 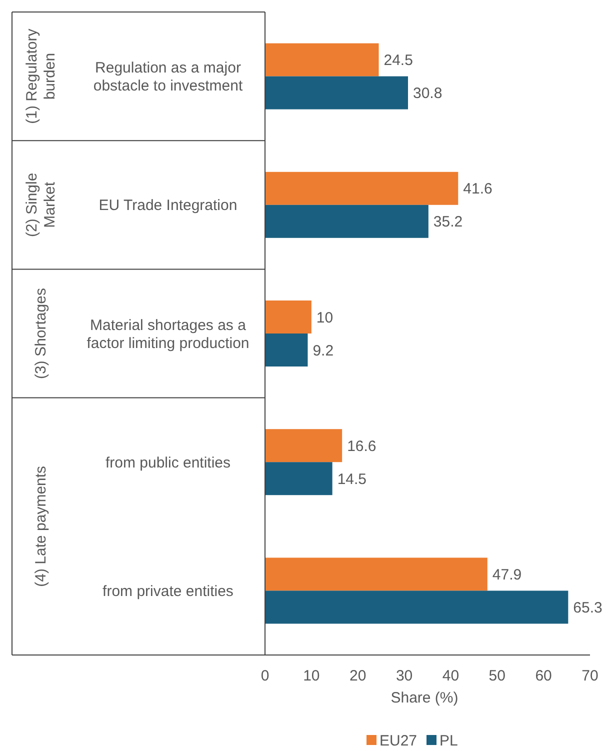 What do you see at coordinates (404, 675) in the screenshot?
I see `x-tick-label: 30` at bounding box center [404, 675].